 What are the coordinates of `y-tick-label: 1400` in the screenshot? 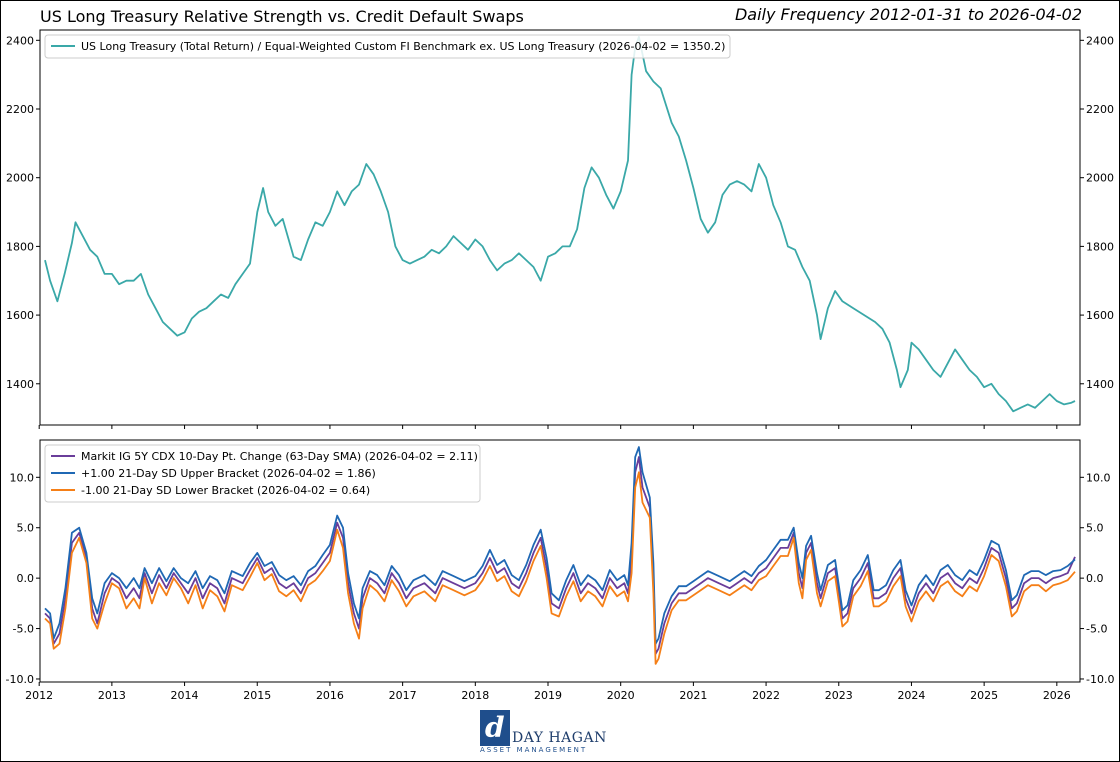 It's located at (20, 384).